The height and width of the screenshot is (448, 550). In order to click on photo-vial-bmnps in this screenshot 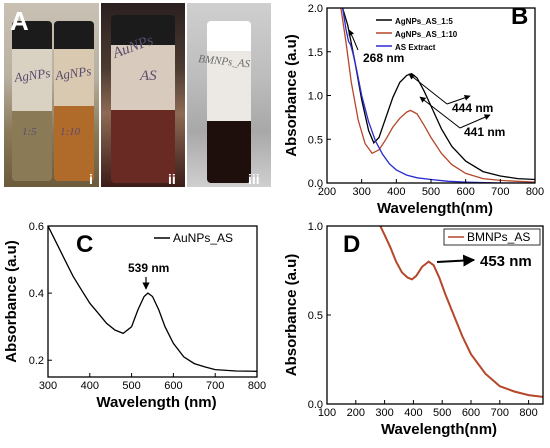, I will do `click(229, 95)`.